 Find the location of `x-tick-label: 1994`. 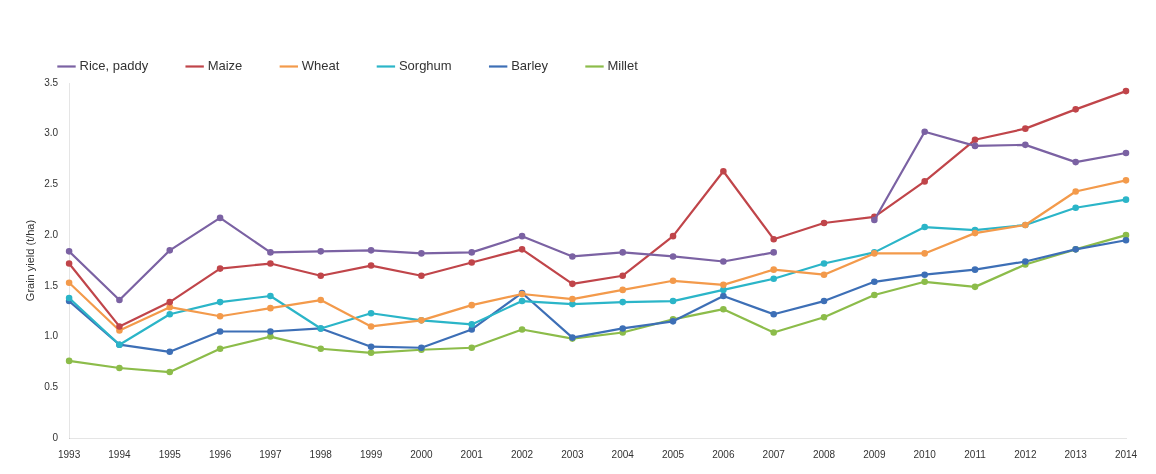

x-tick-label: 1994 is located at coordinates (119, 454).